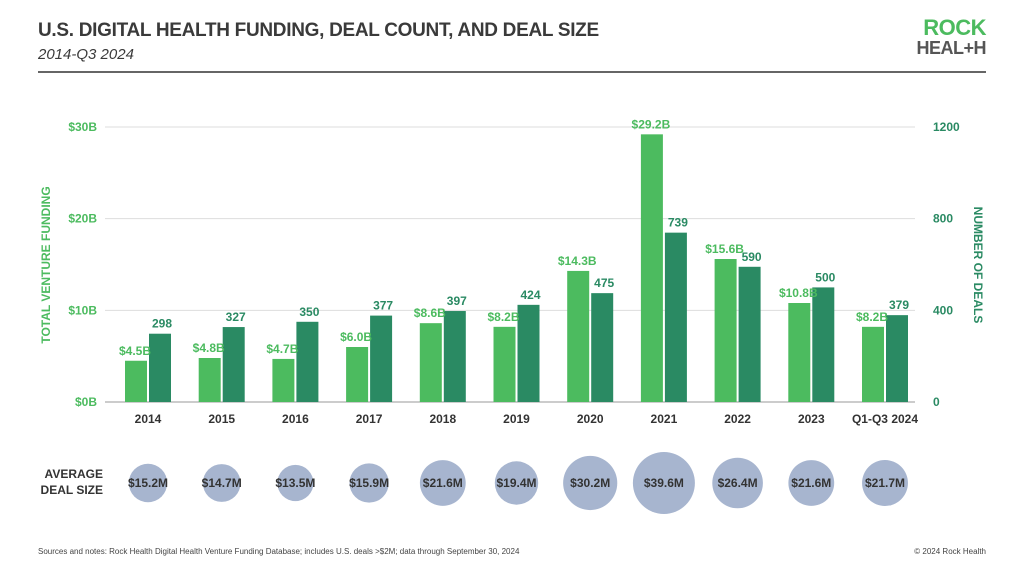 The height and width of the screenshot is (576, 1024). Describe the element at coordinates (356, 337) in the screenshot. I see `funding-label: $6.0B` at that location.